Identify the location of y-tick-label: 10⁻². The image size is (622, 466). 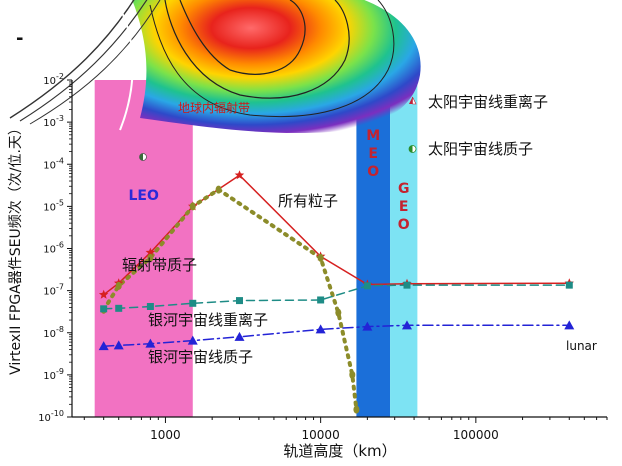
(53, 79).